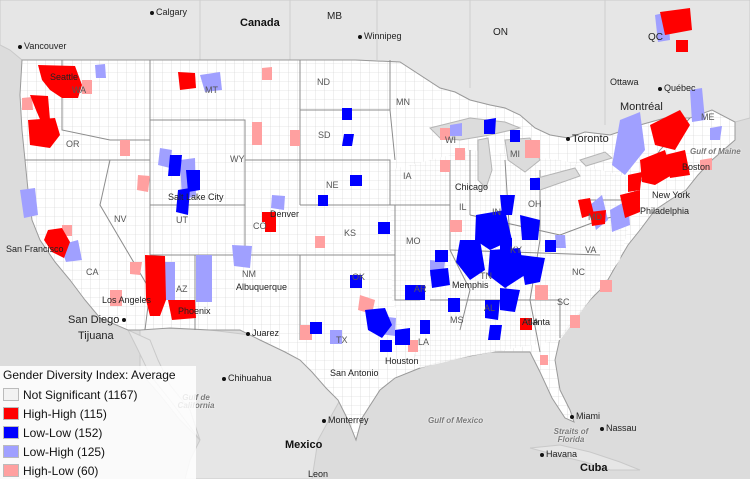 Image resolution: width=750 pixels, height=479 pixels. What do you see at coordinates (490, 308) in the screenshot?
I see `label-al: AL` at bounding box center [490, 308].